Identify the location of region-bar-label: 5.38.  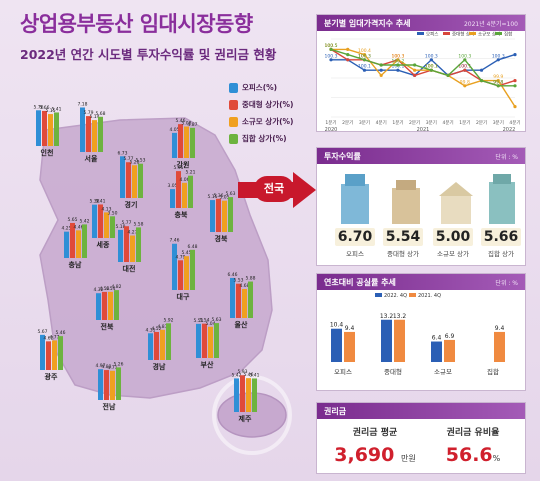
(94, 202).